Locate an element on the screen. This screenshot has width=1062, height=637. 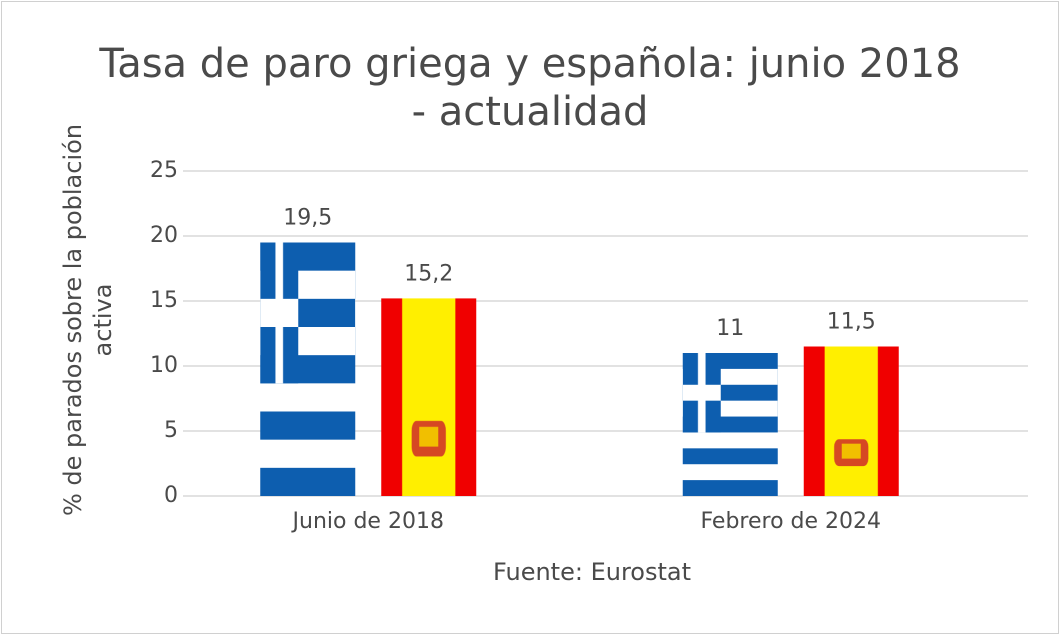
value-label: 11 is located at coordinates (730, 328).